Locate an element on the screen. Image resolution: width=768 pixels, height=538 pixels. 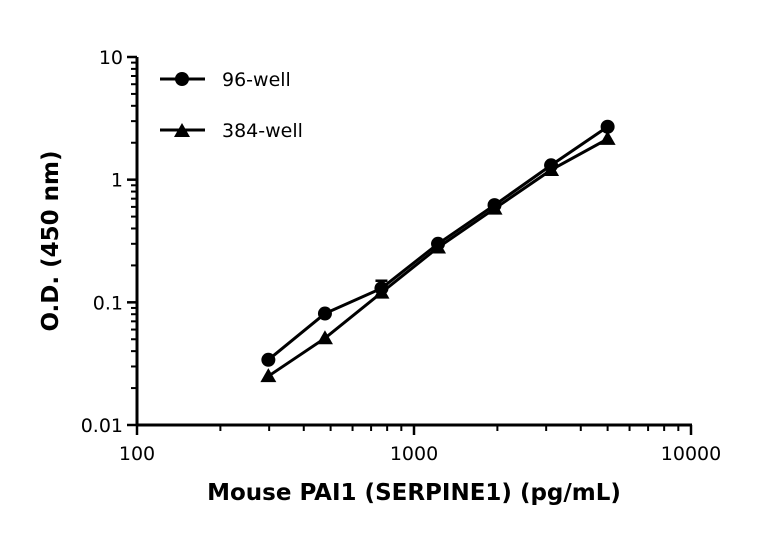
x-axis-label: Mouse PAI1 (SERPINE1) (pg/mL) is located at coordinates (414, 493).